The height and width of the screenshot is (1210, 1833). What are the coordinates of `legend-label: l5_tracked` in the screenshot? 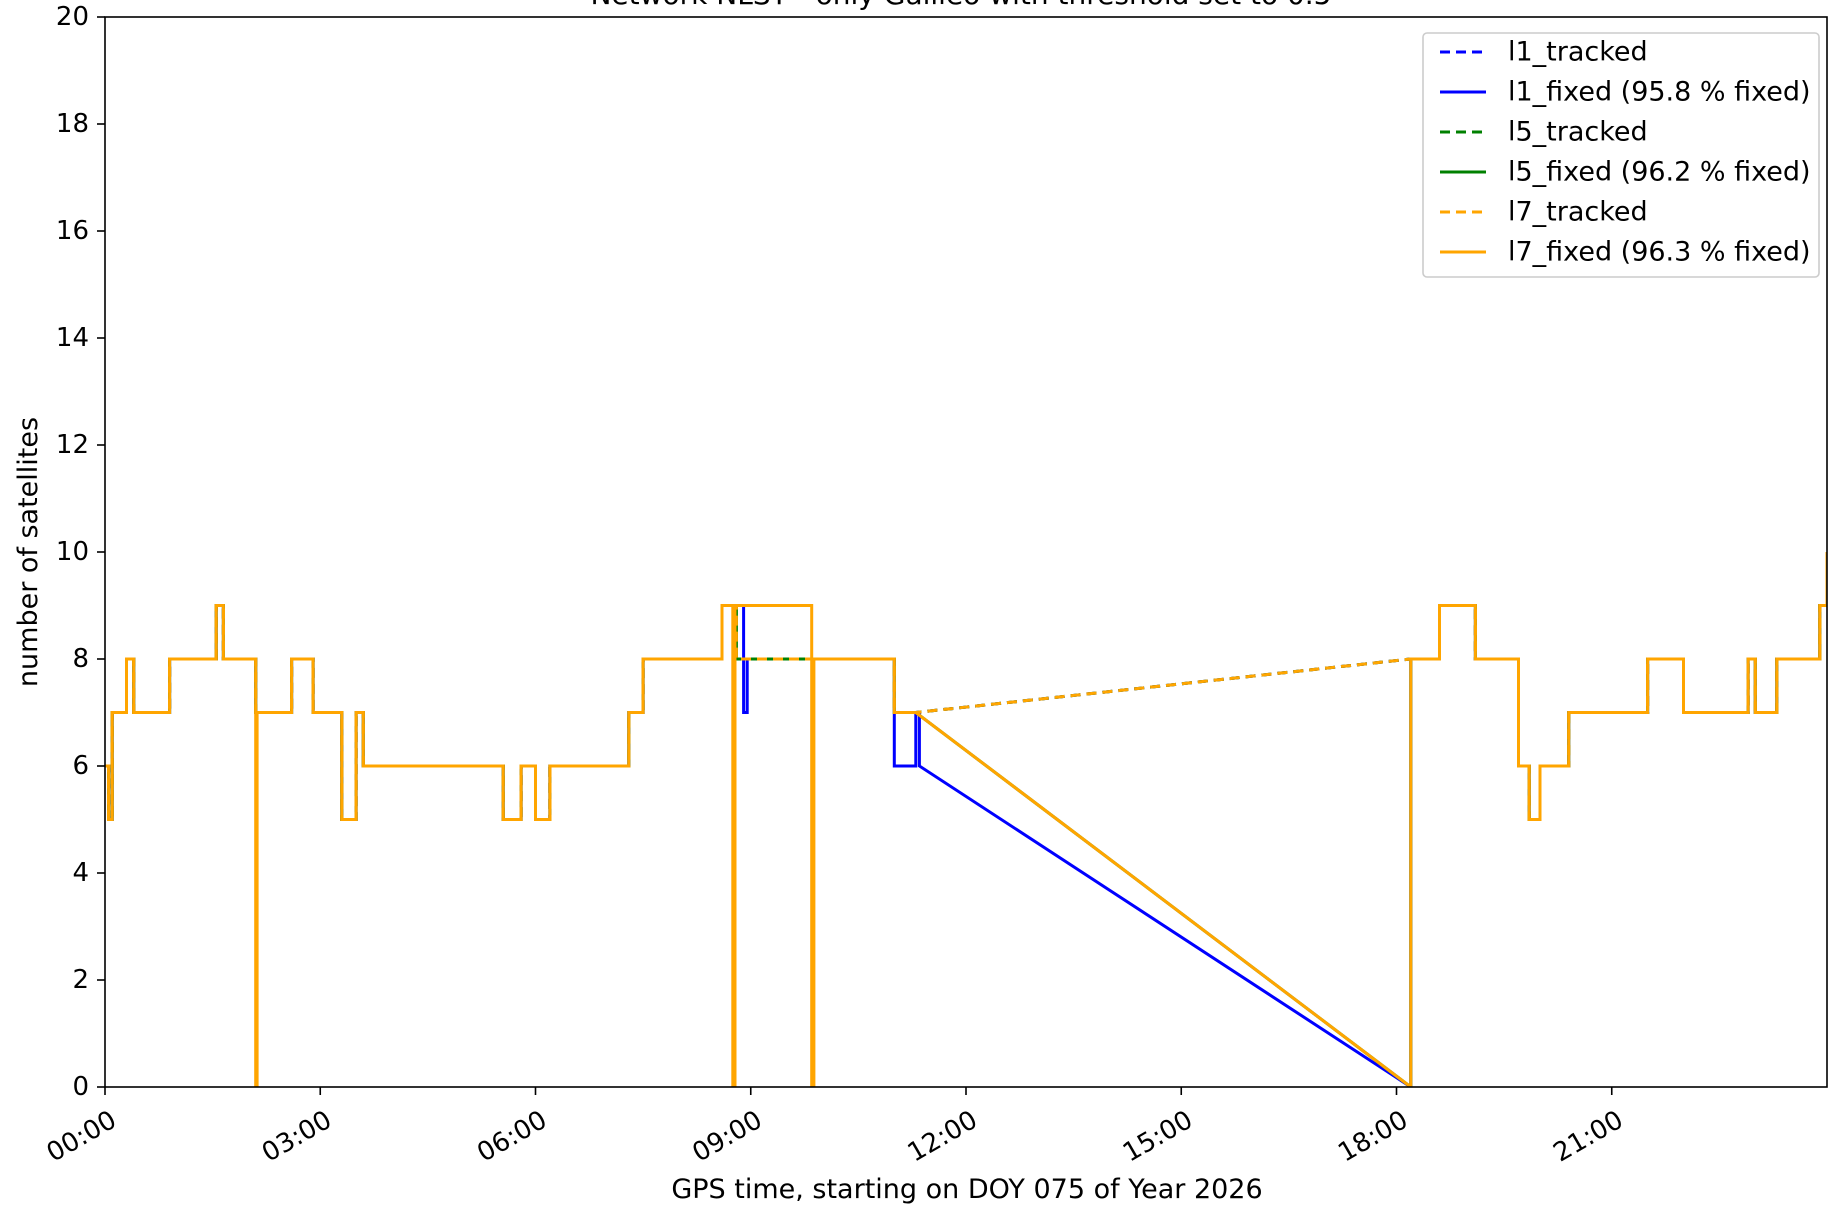 It's located at (1578, 132).